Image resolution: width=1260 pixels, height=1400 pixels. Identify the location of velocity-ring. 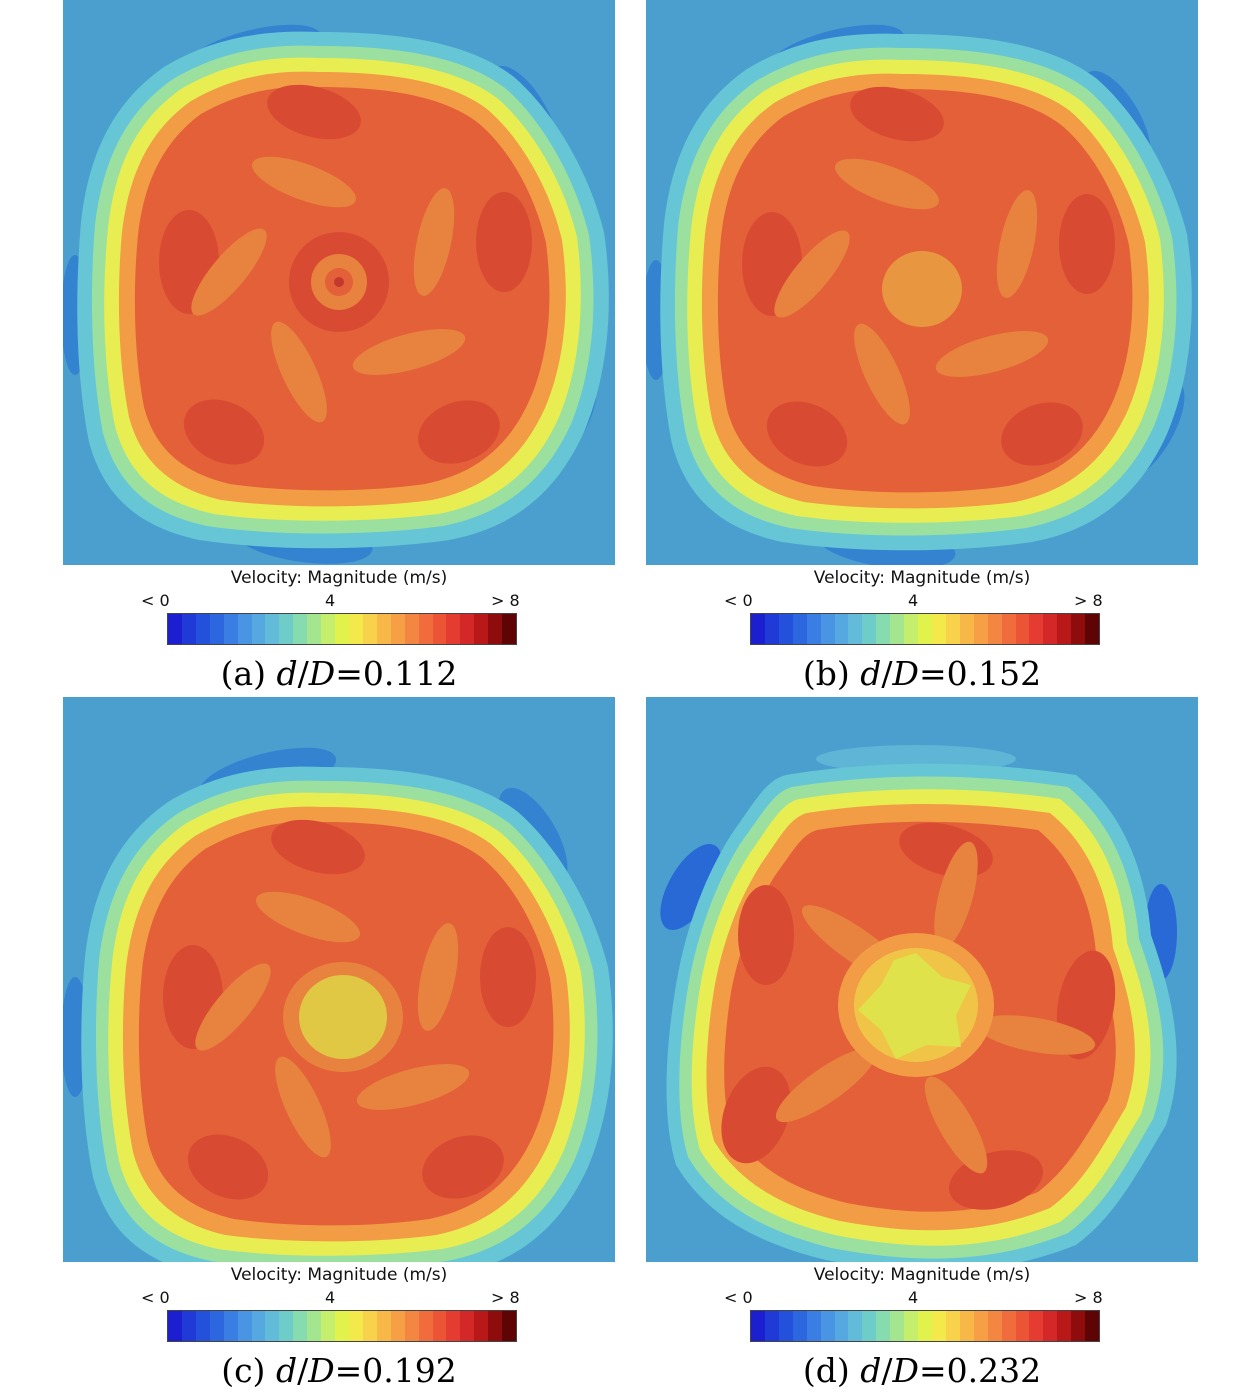
(921, 1012).